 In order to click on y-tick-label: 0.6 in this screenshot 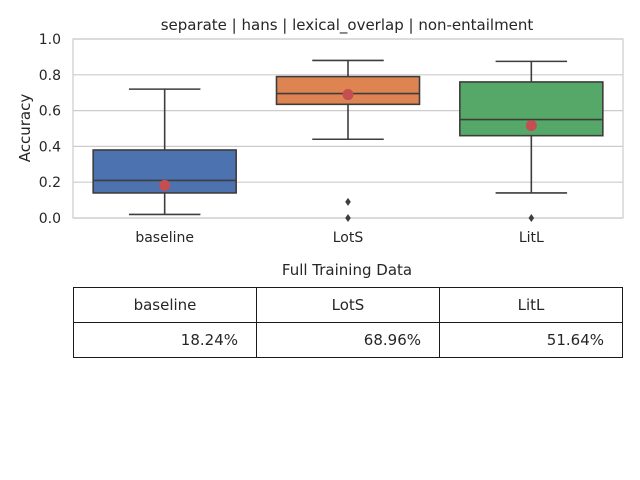, I will do `click(50, 112)`.